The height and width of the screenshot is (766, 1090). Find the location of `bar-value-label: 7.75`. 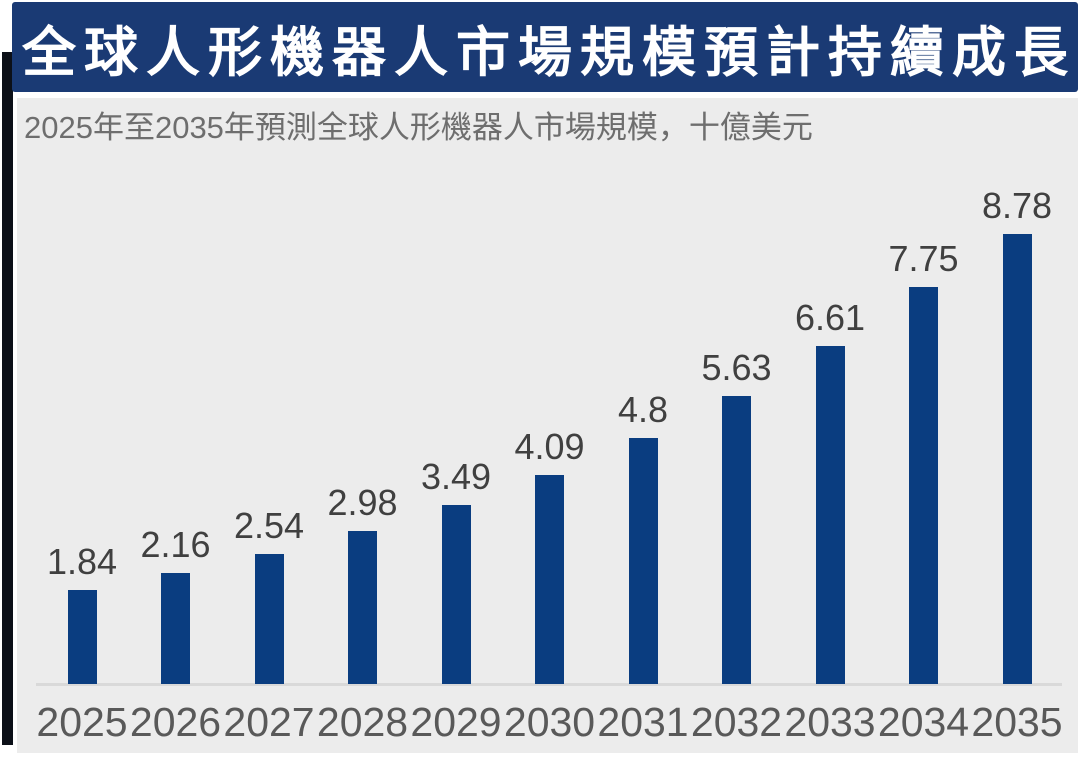

bar-value-label: 7.75 is located at coordinates (923, 258).